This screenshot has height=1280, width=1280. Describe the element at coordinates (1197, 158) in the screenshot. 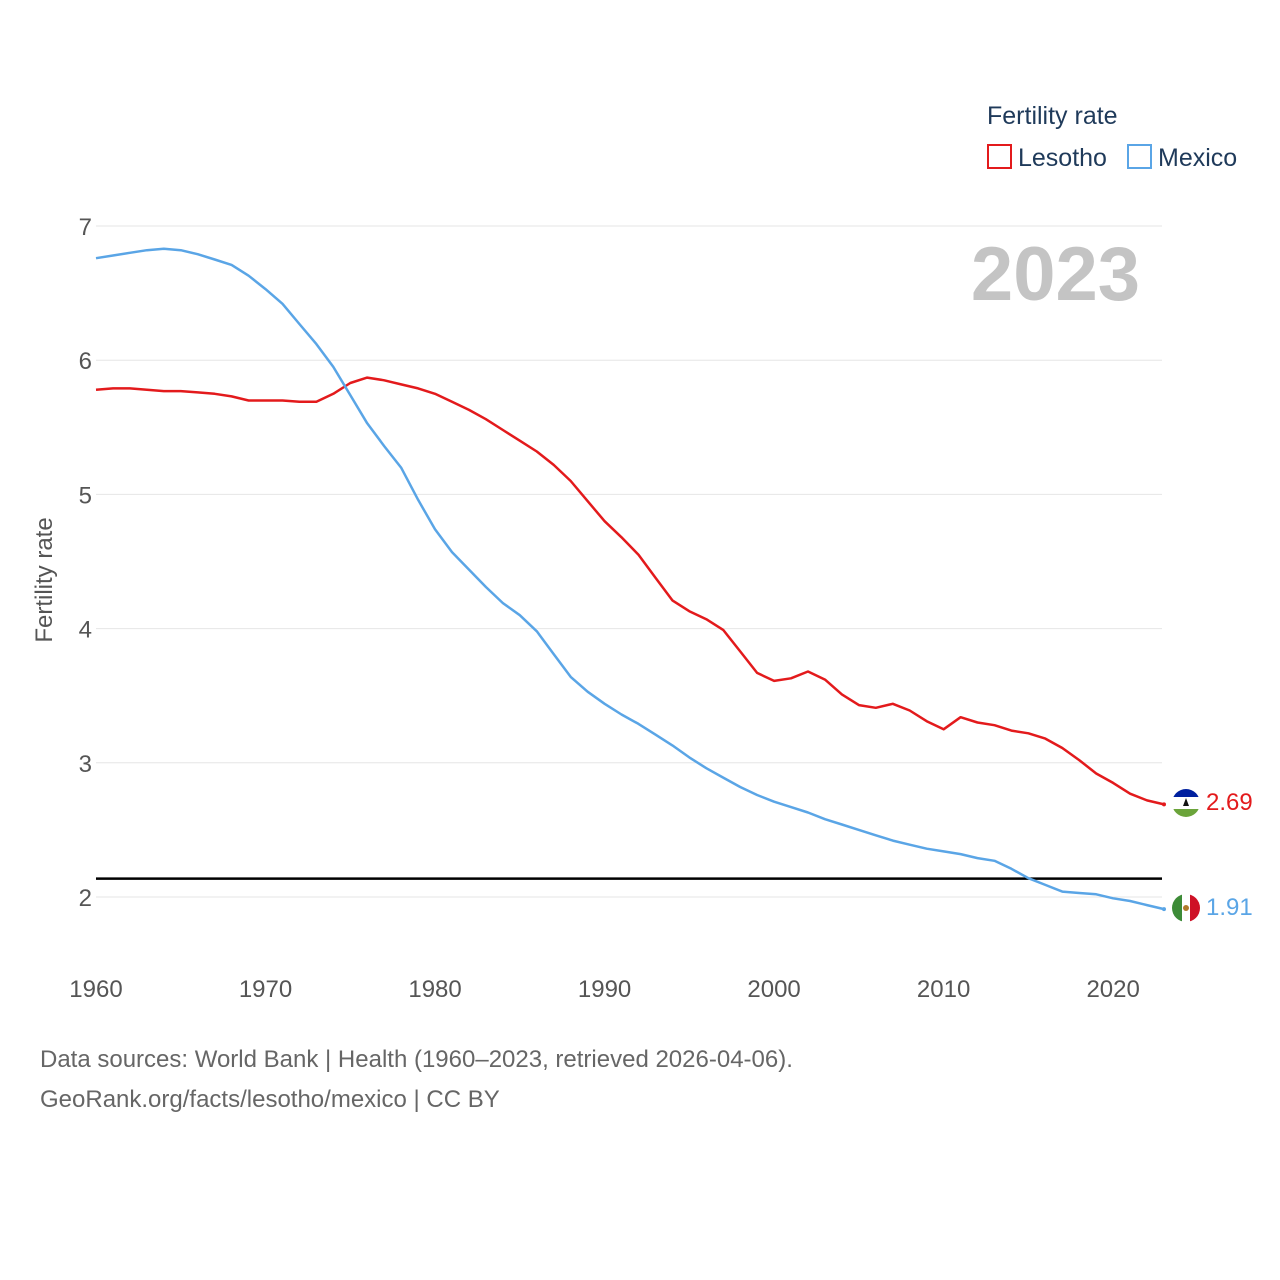

I see `legend-label-mexico: Mexico` at that location.